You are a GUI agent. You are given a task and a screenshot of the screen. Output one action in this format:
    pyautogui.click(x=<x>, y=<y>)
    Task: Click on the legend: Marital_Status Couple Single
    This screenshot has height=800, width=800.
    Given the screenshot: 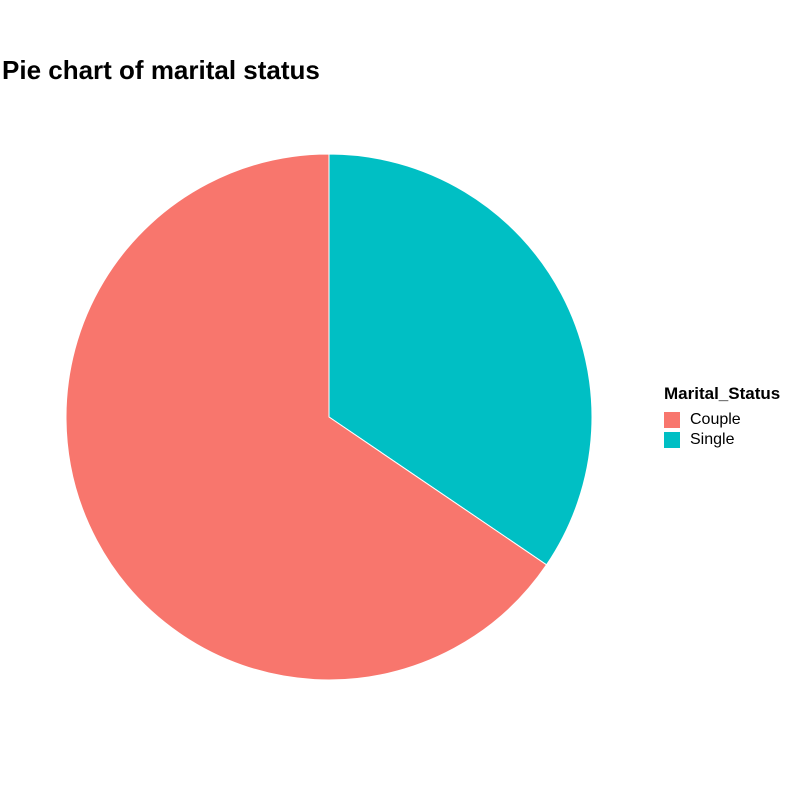 What is the action you would take?
    pyautogui.click(x=722, y=417)
    